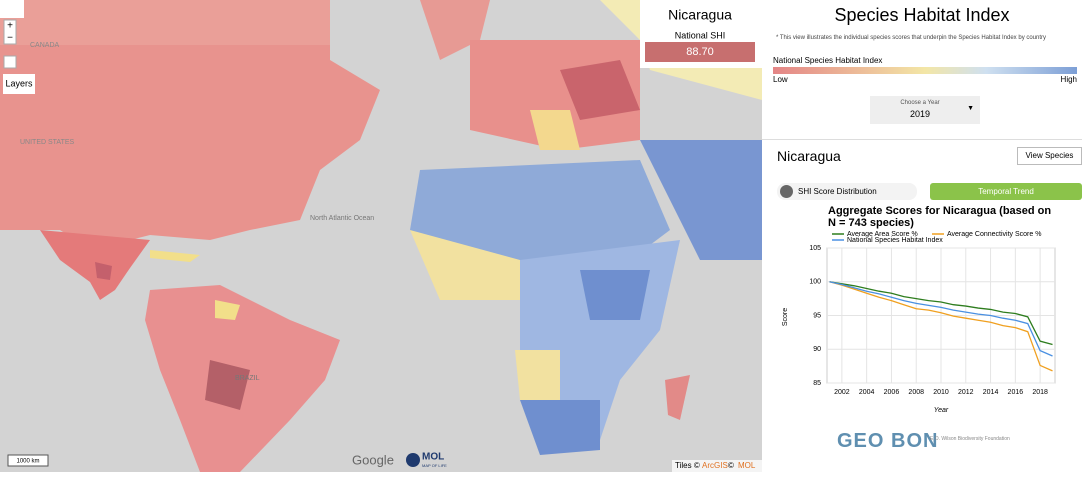 The height and width of the screenshot is (478, 1082). What do you see at coordinates (731, 465) in the screenshot?
I see `attribution-copy: ©` at bounding box center [731, 465].